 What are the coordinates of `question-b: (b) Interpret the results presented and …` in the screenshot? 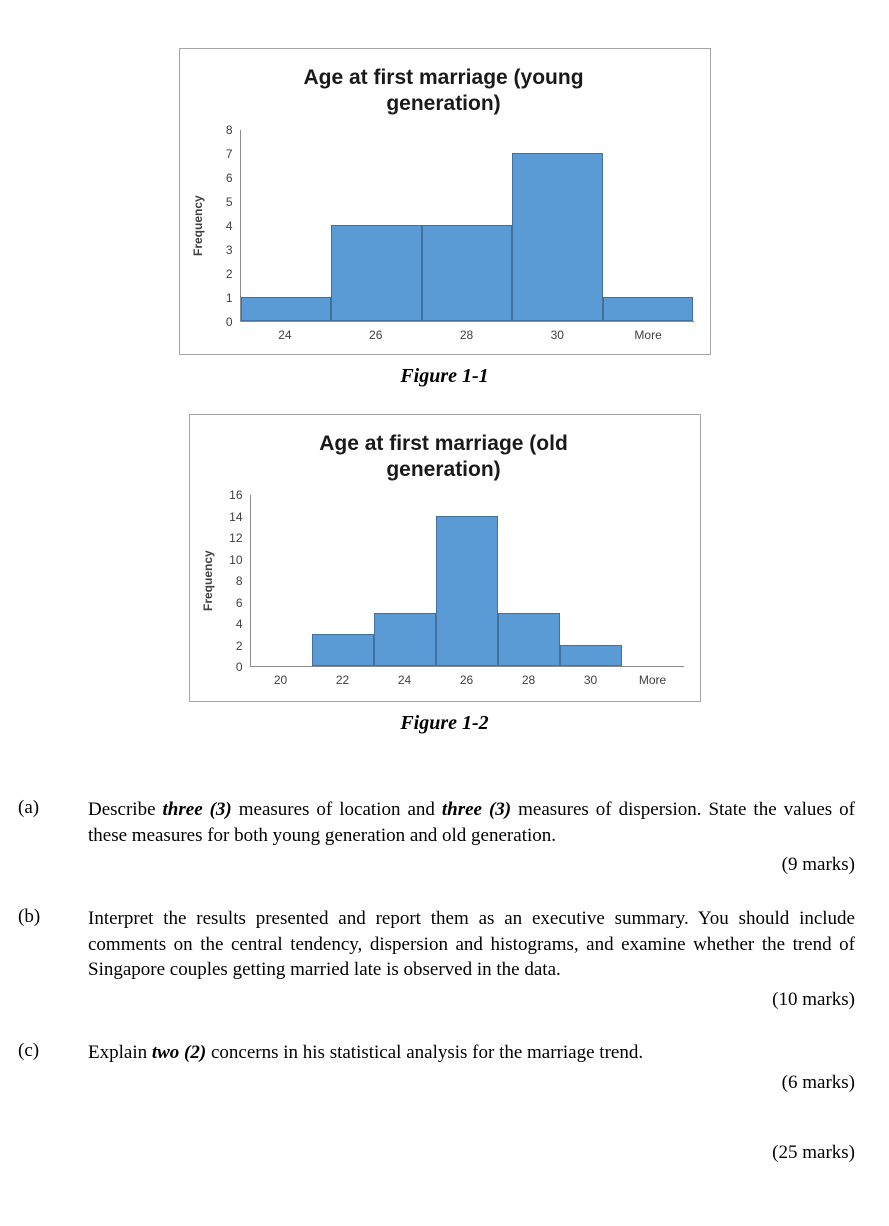 It's located at (436, 959).